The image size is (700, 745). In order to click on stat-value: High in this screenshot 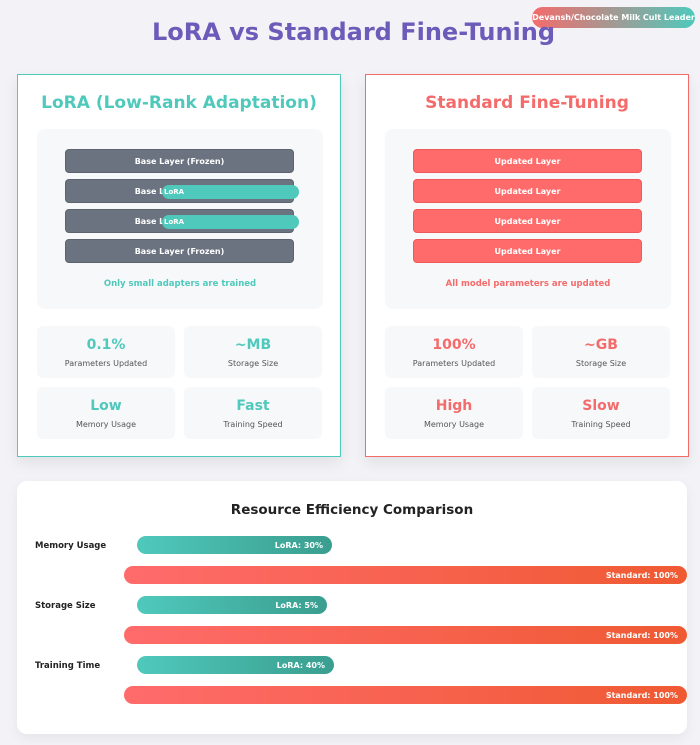, I will do `click(454, 406)`.